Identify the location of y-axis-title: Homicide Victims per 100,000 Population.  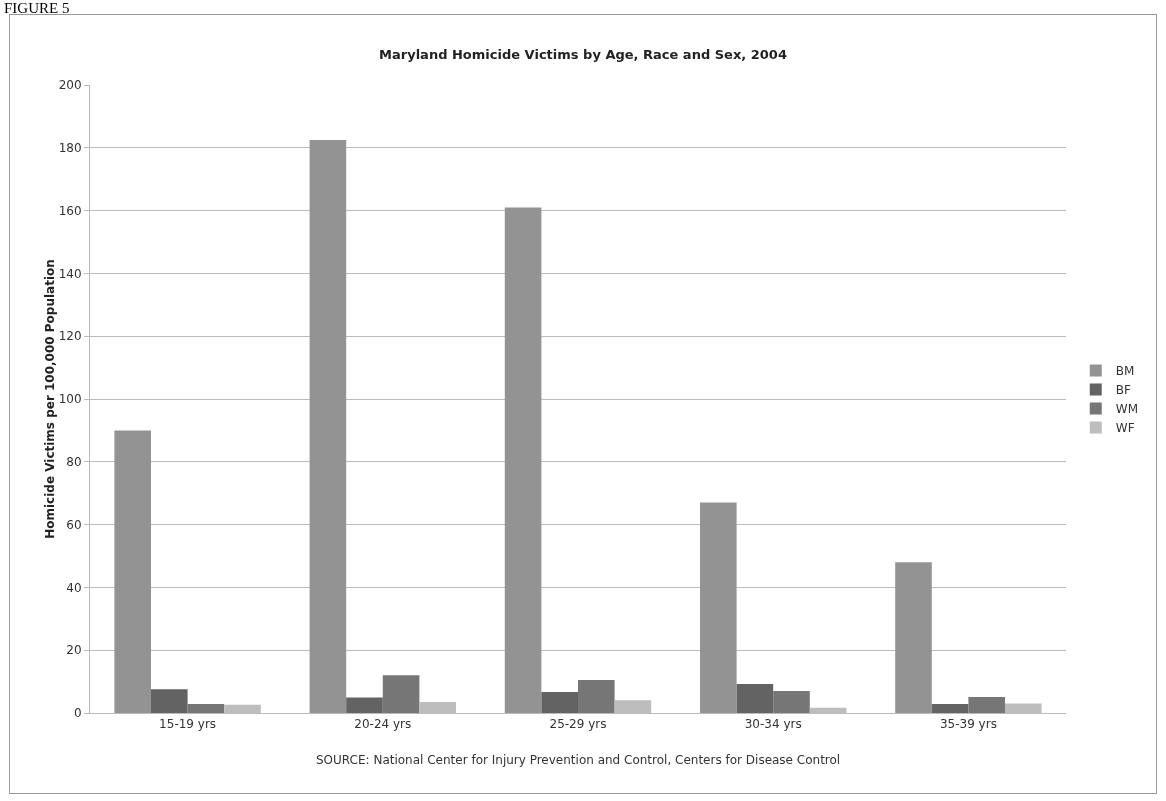
(49, 399).